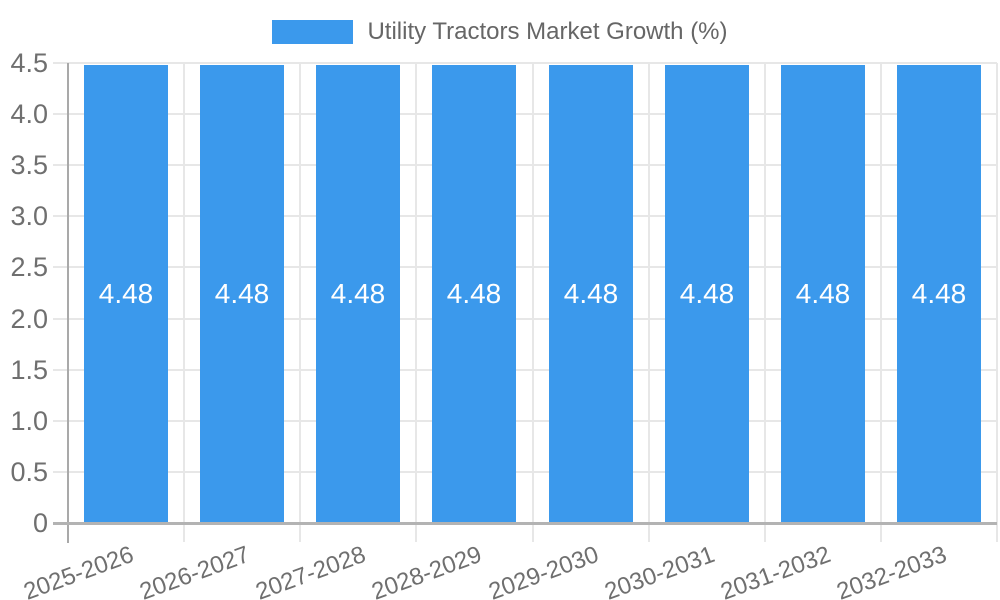 The width and height of the screenshot is (1000, 600). I want to click on bar-2027-2028: 4.48, so click(358, 294).